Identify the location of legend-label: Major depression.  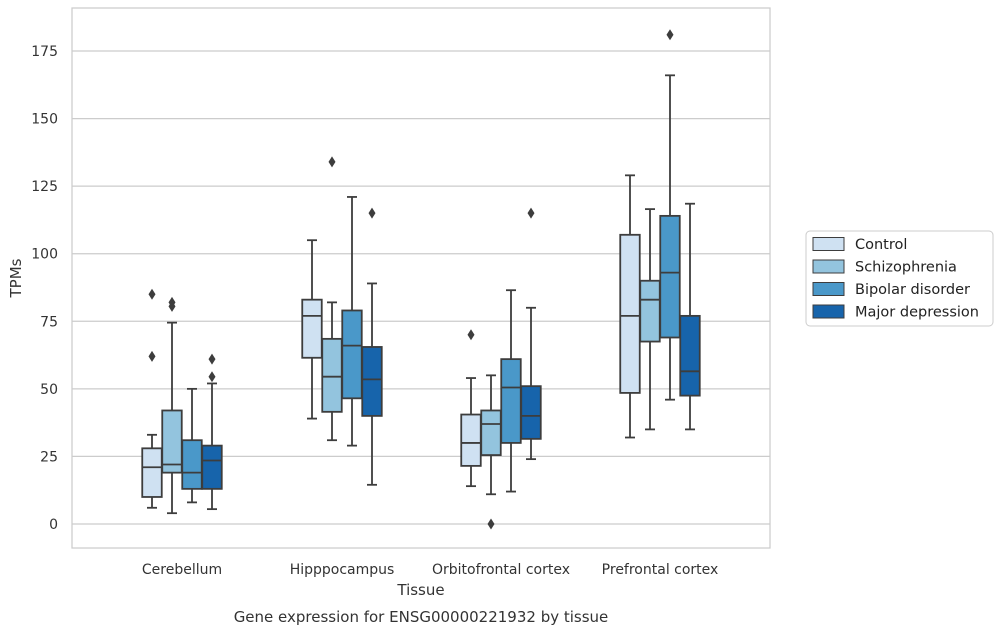
(917, 313).